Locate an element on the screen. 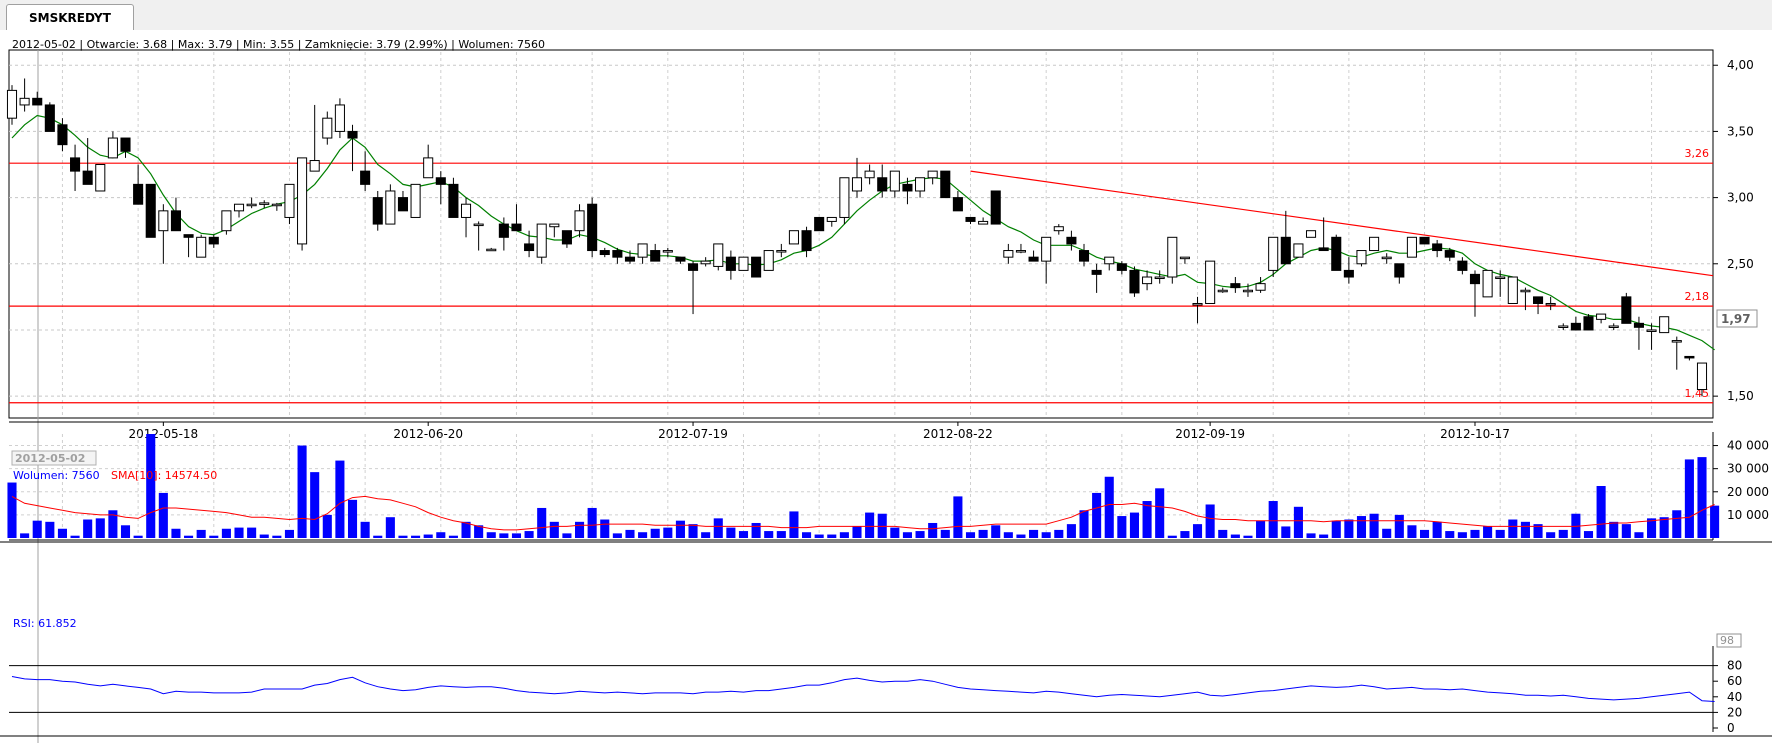 The width and height of the screenshot is (1772, 743). cursor-date-label: 2012-05-02 is located at coordinates (50, 458).